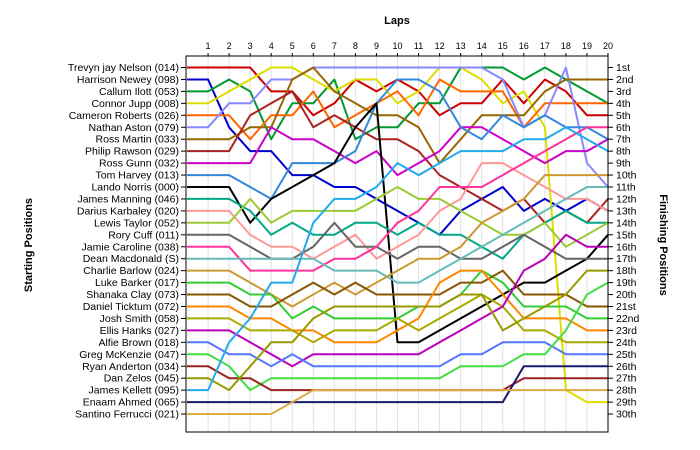 This screenshot has width=700, height=450. What do you see at coordinates (623, 128) in the screenshot?
I see `finishing-label: 6th` at bounding box center [623, 128].